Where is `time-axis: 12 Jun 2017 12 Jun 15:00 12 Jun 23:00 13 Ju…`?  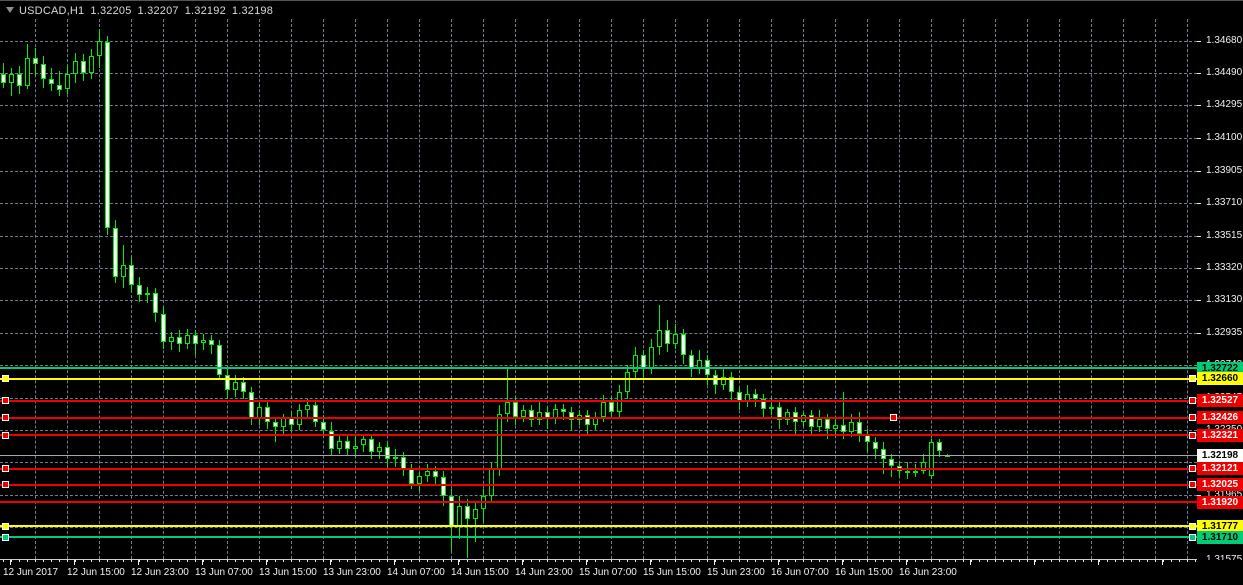 time-axis: 12 Jun 2017 12 Jun 15:00 12 Jun 23:00 13 Ju… is located at coordinates (621, 572).